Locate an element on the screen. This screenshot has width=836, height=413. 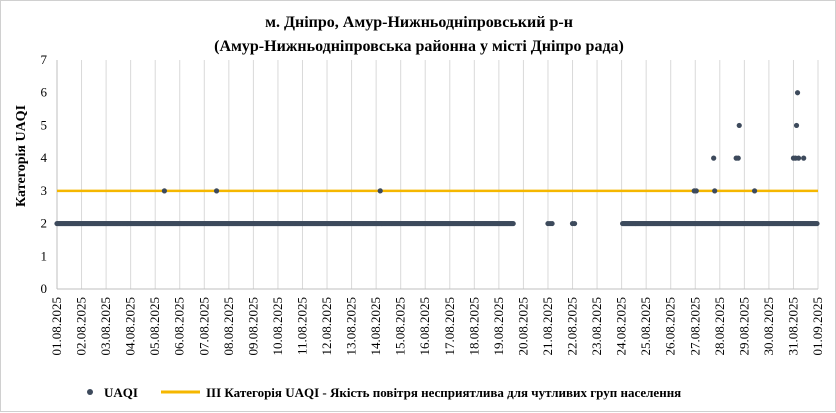
x-tick-label: 16.08.2025 is located at coordinates (424, 326).